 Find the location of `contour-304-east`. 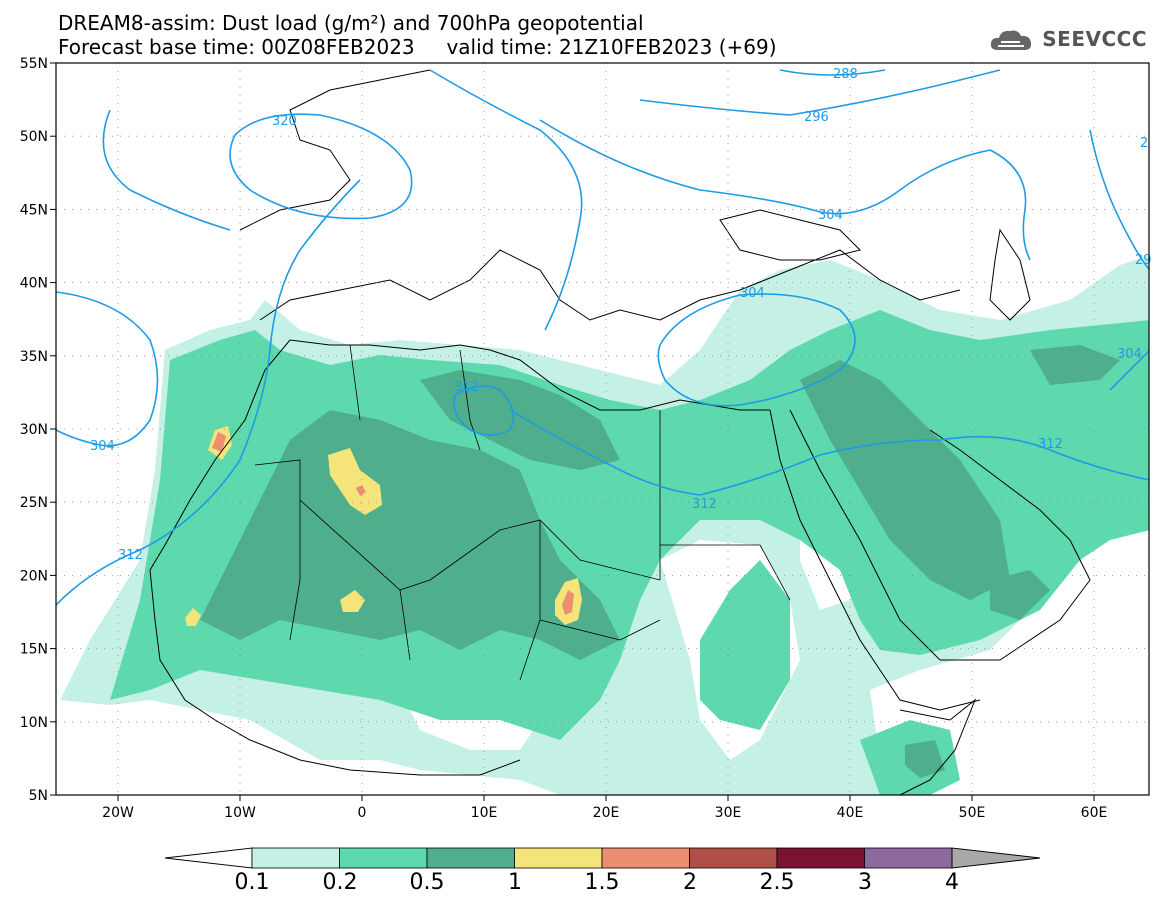

contour-304-east is located at coordinates (1119, 260).